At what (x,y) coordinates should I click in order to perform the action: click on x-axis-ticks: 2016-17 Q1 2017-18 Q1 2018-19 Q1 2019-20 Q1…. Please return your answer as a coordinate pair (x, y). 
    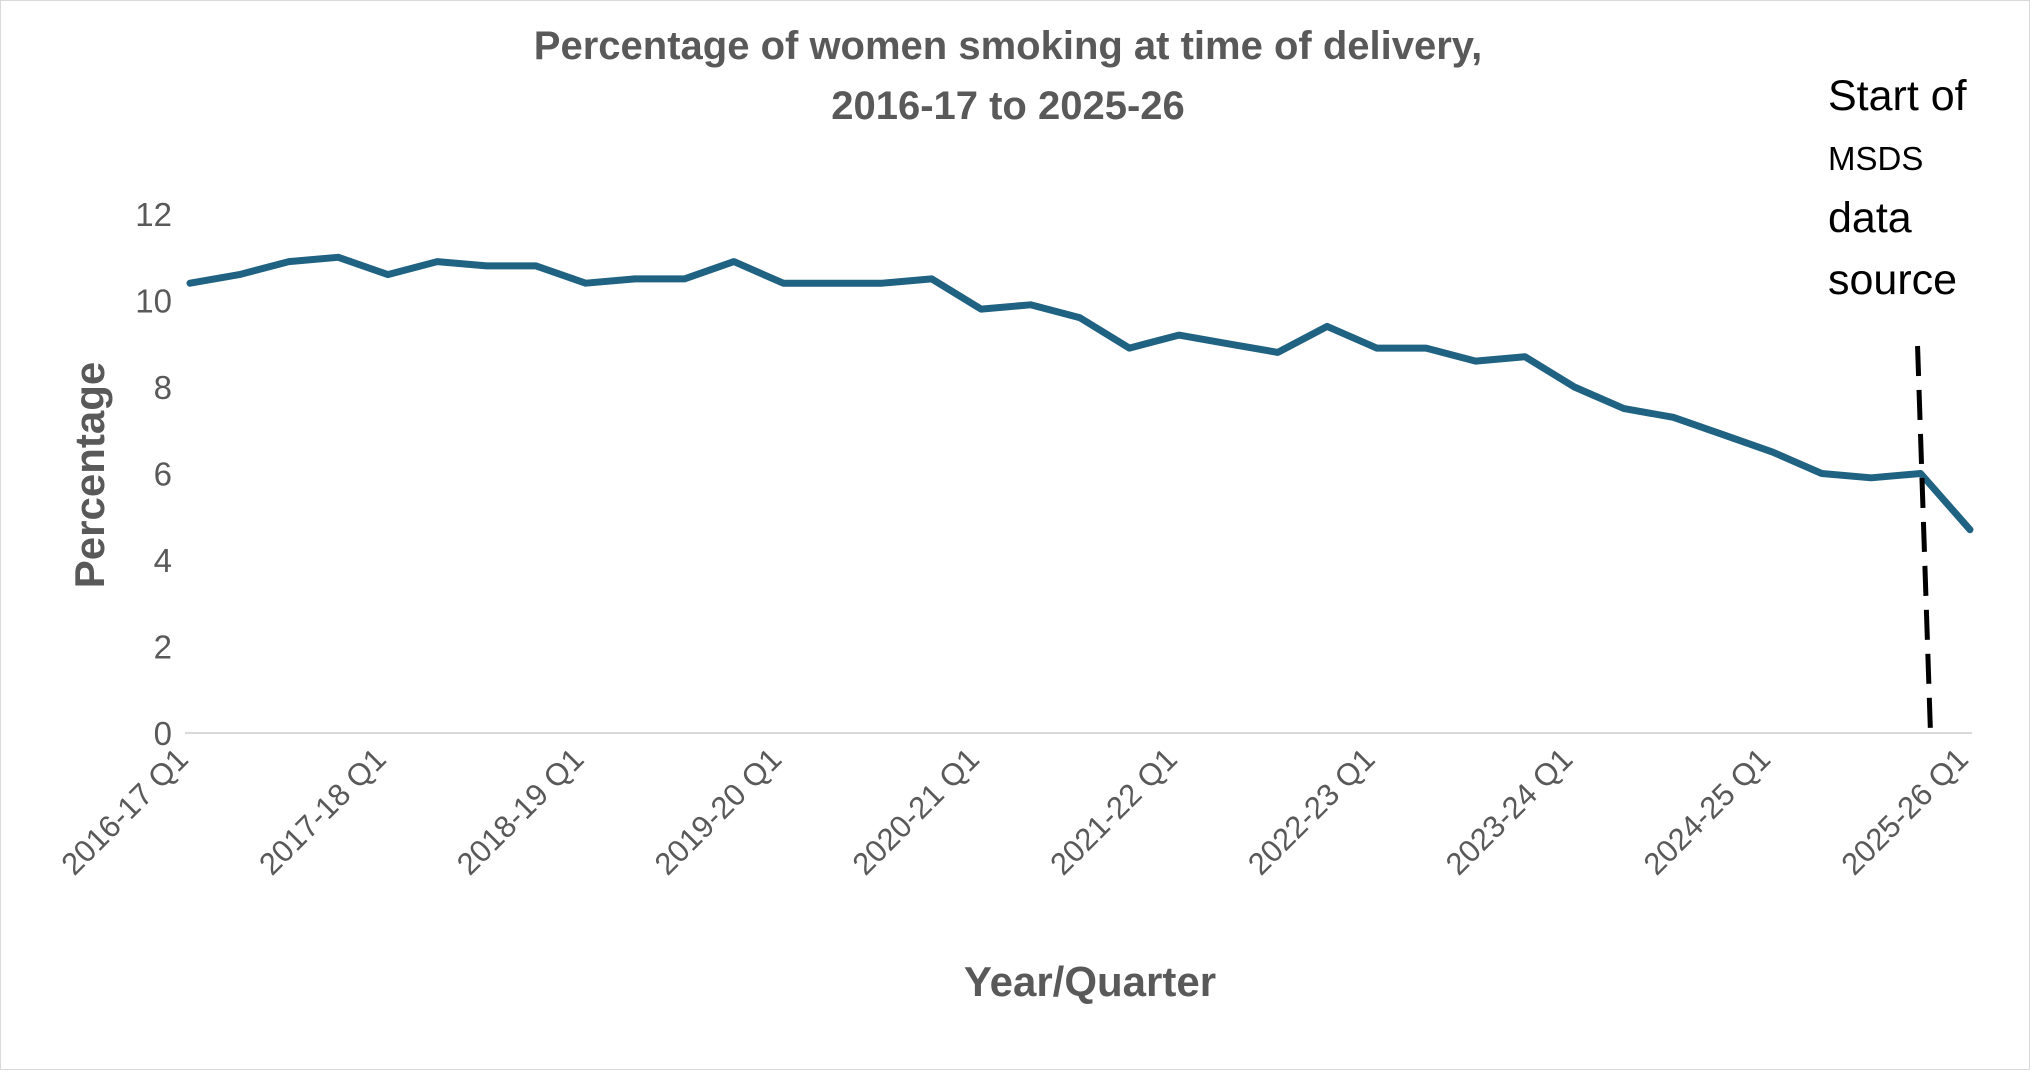
    Looking at the image, I should click on (1014, 811).